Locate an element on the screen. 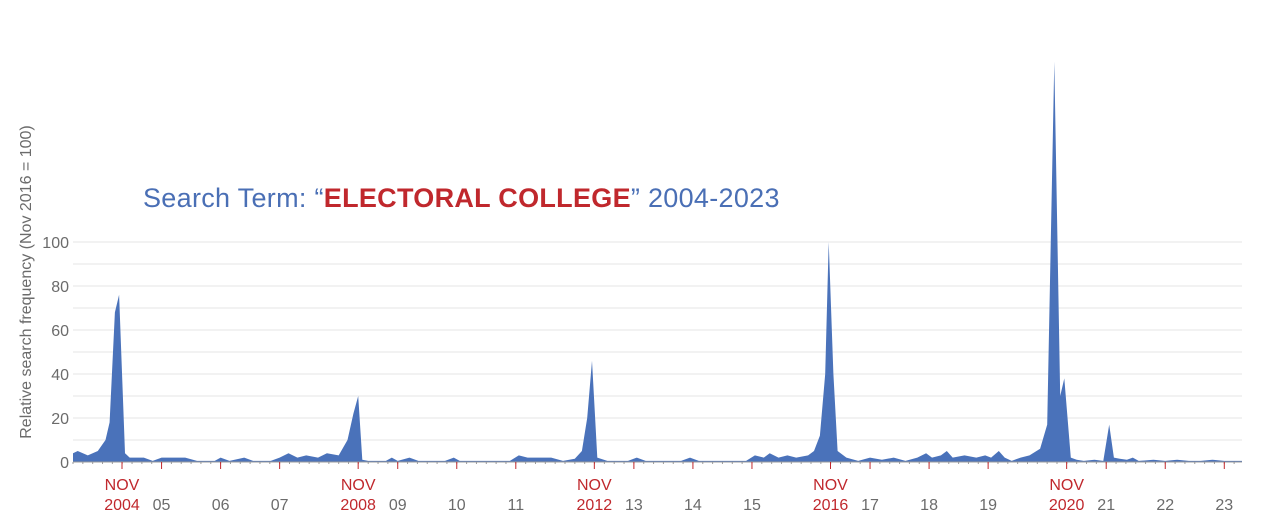  y-tick-label: 0 is located at coordinates (64, 463).